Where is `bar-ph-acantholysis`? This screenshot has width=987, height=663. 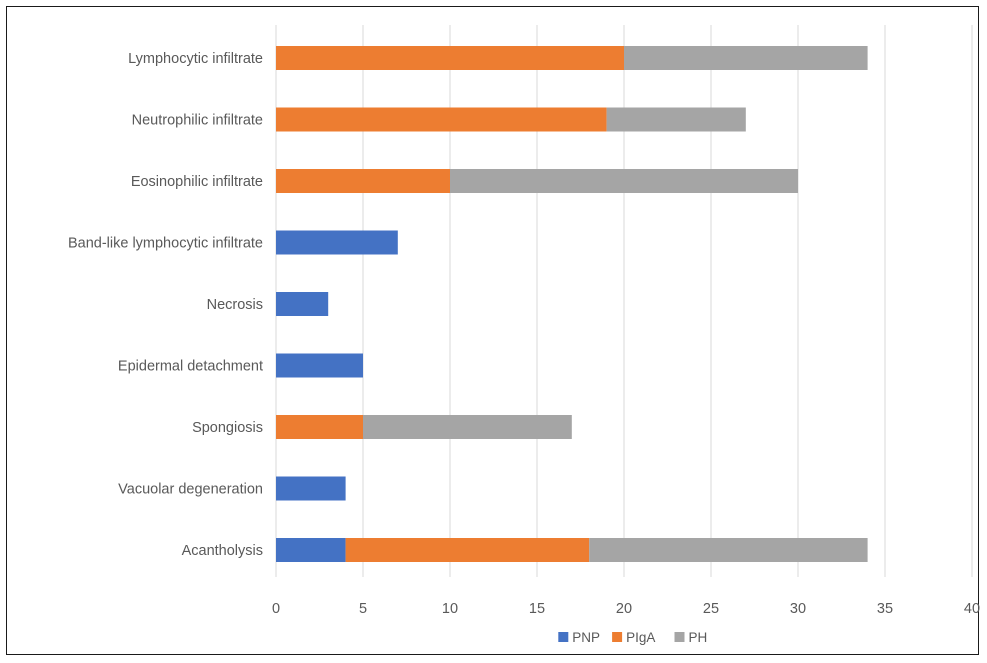 bar-ph-acantholysis is located at coordinates (728, 550).